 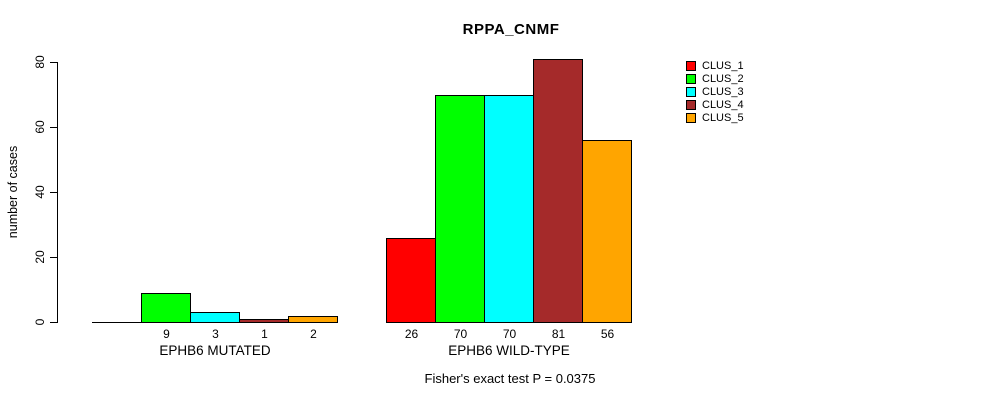 I want to click on bar-value-label: 9, so click(x=166, y=334).